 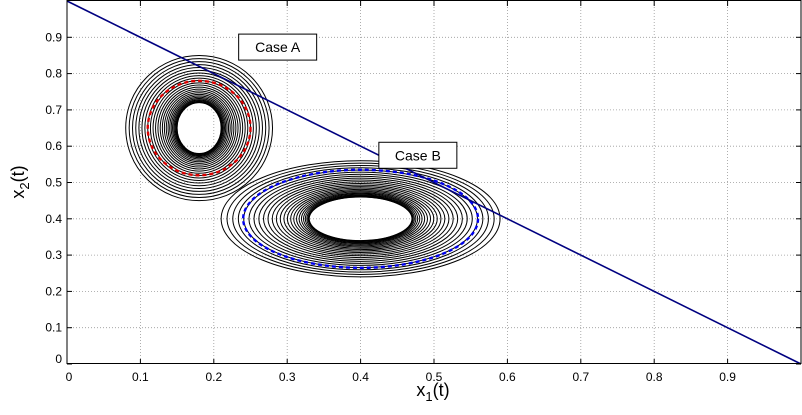 I want to click on y-tick-label: 0.9, so click(x=53, y=37).